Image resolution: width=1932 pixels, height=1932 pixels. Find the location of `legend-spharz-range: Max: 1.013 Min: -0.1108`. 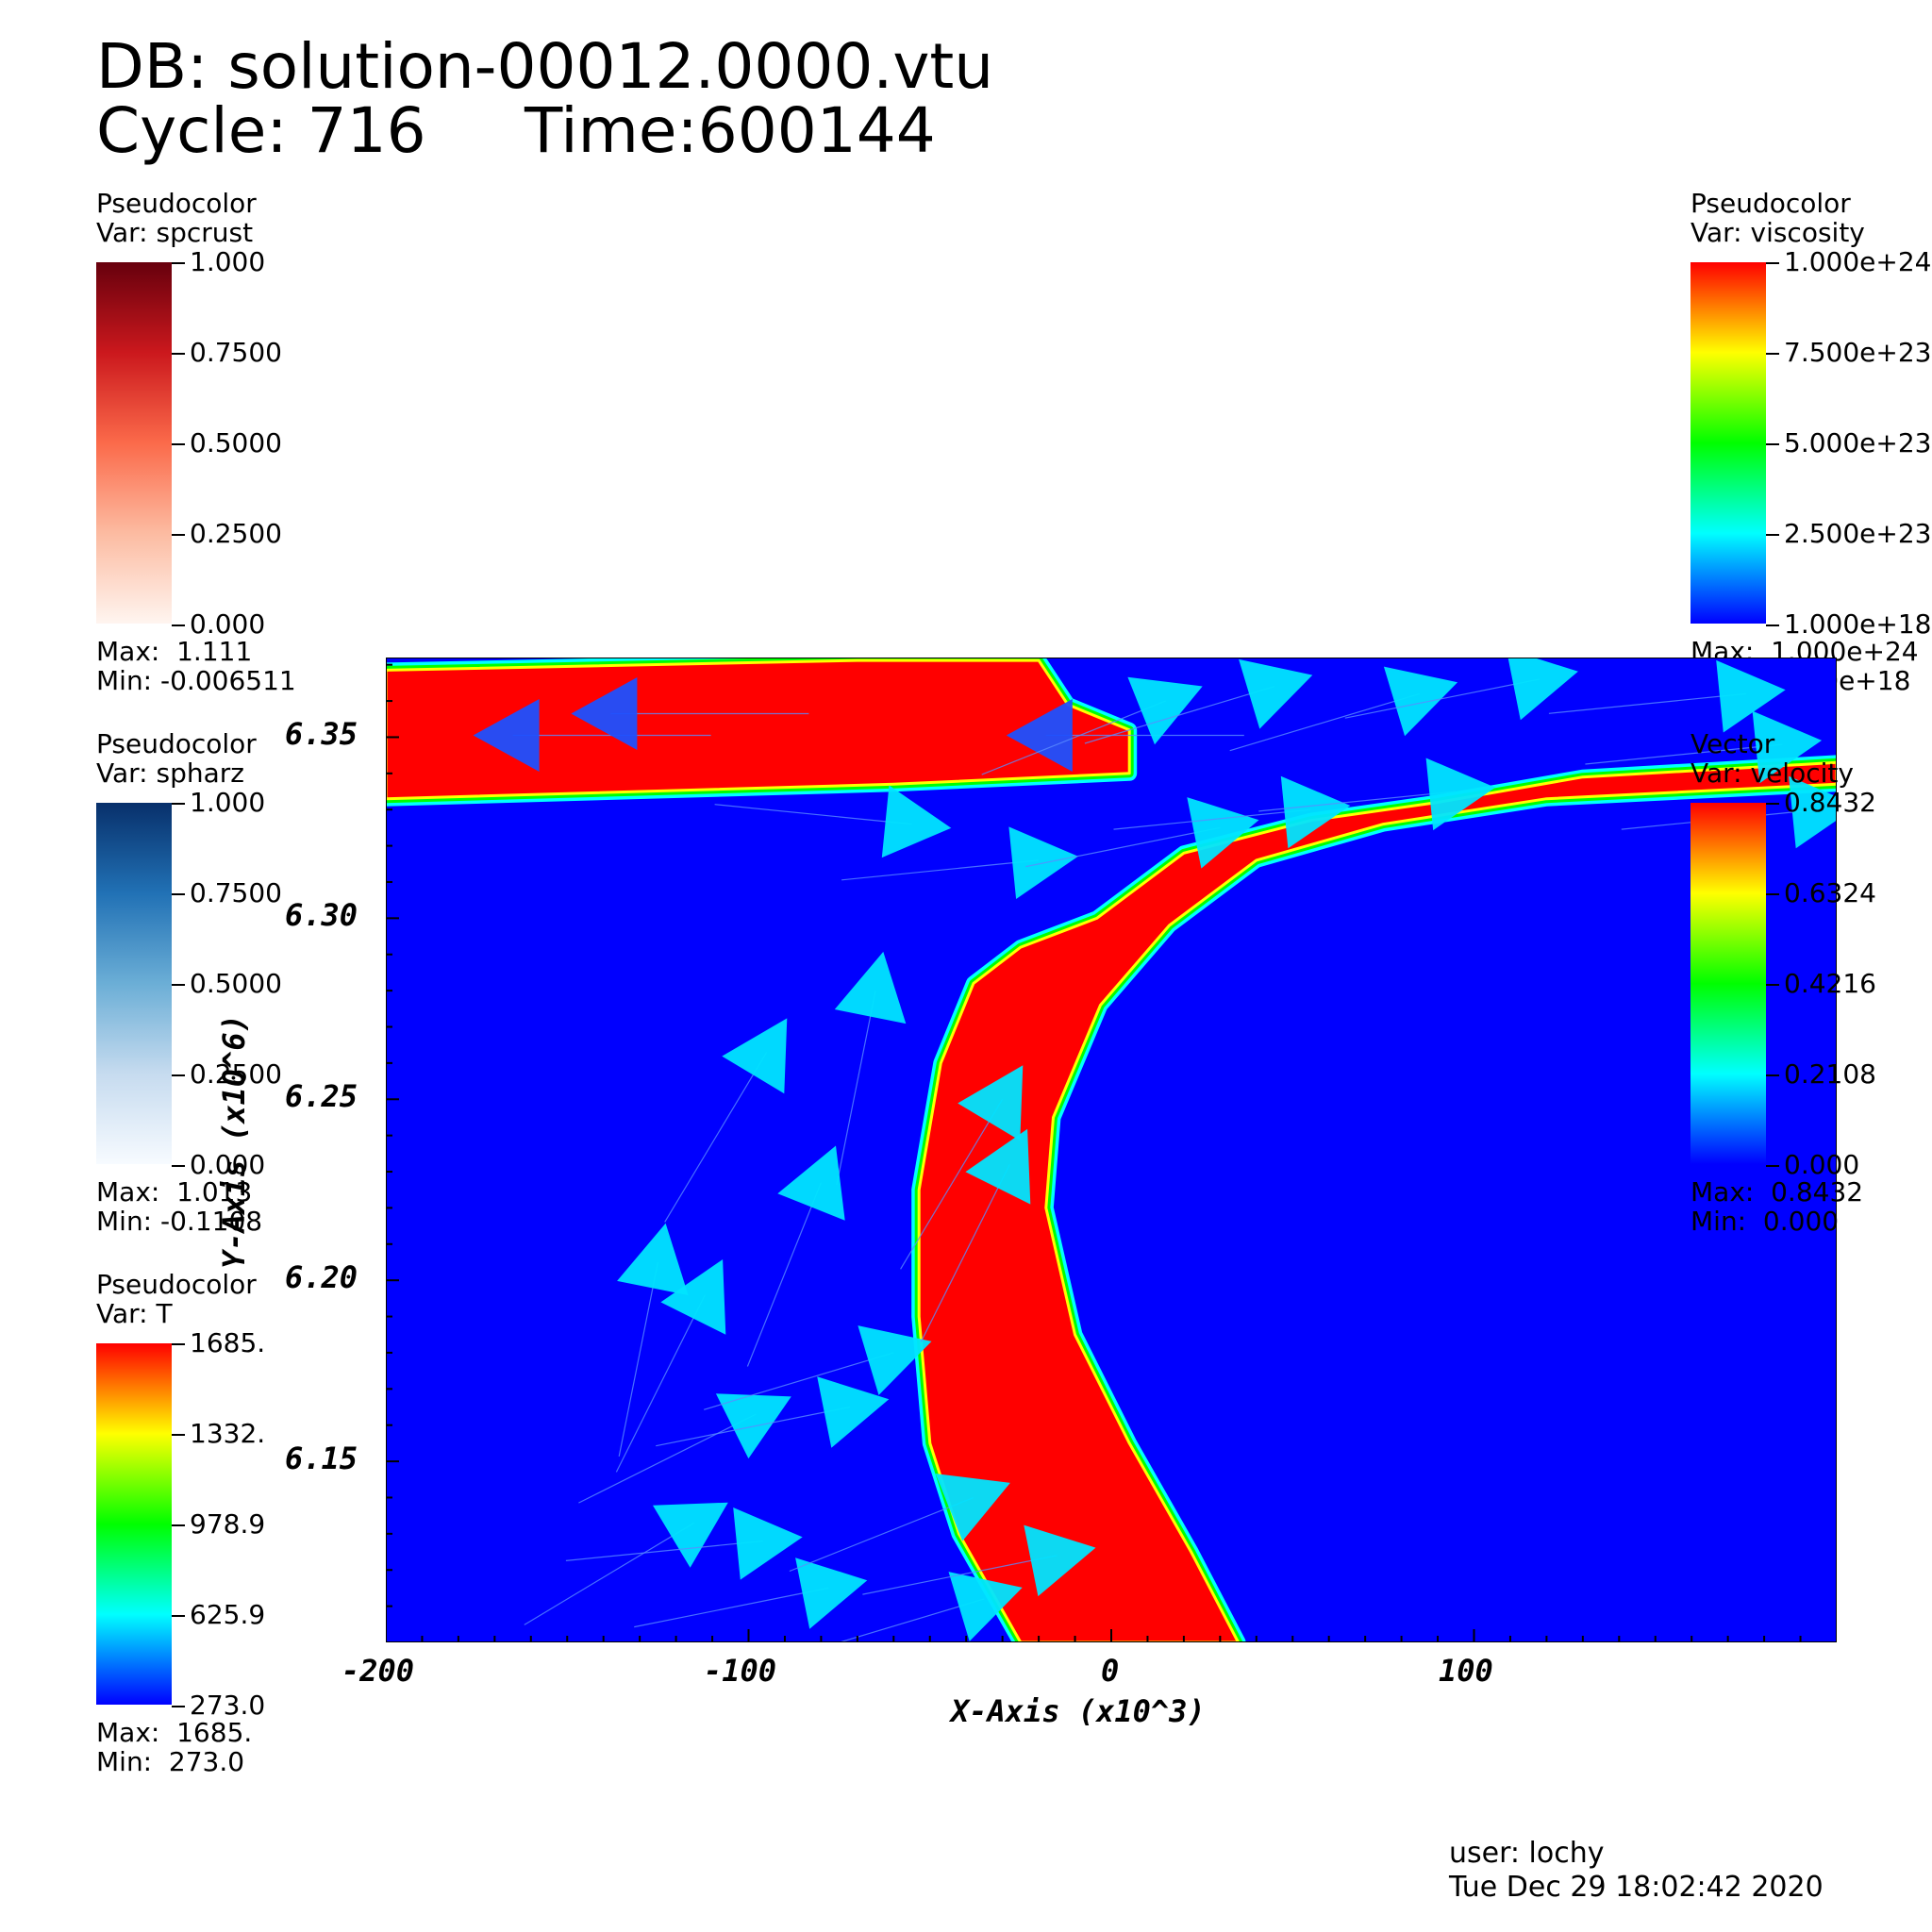

legend-spharz-range: Max: 1.013 Min: -0.1108 is located at coordinates (179, 1206).